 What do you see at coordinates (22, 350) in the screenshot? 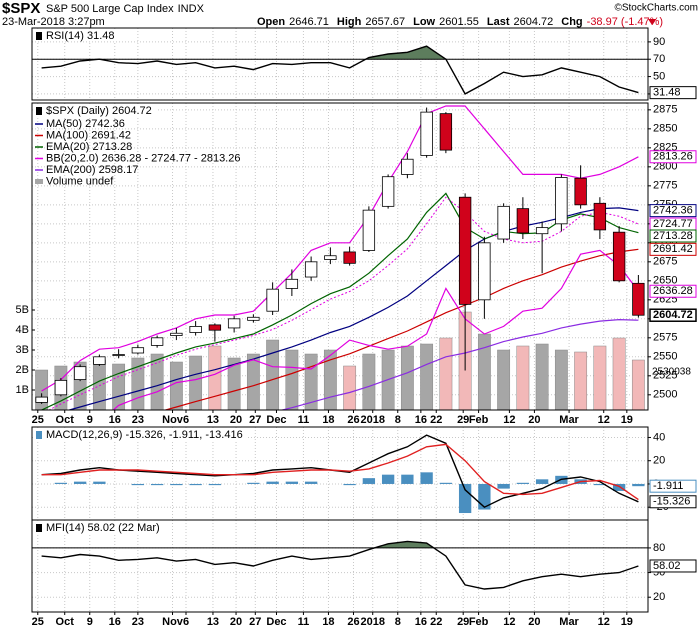
I see `y2-tick-label: 3B` at bounding box center [22, 350].